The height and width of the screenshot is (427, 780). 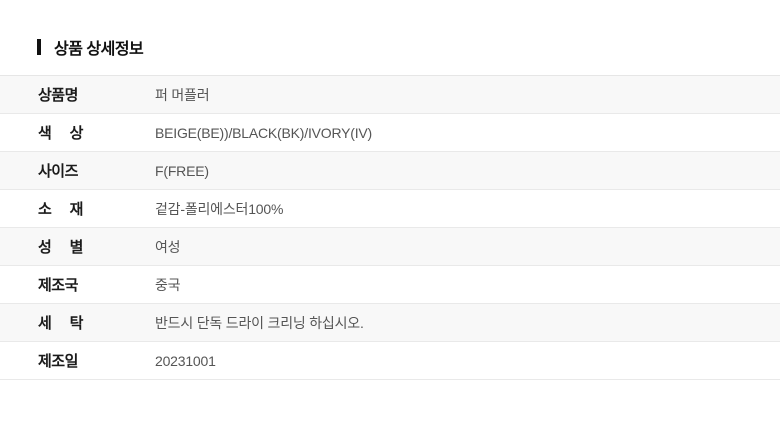 I want to click on row-label: 색 상, so click(x=61, y=133).